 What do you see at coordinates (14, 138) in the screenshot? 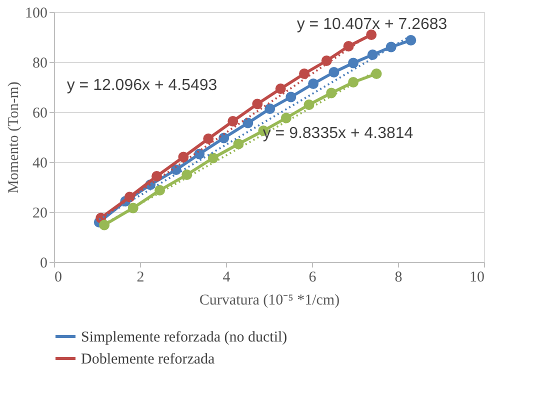
I see `y-axis-title: Momento (Ton-m)` at bounding box center [14, 138].